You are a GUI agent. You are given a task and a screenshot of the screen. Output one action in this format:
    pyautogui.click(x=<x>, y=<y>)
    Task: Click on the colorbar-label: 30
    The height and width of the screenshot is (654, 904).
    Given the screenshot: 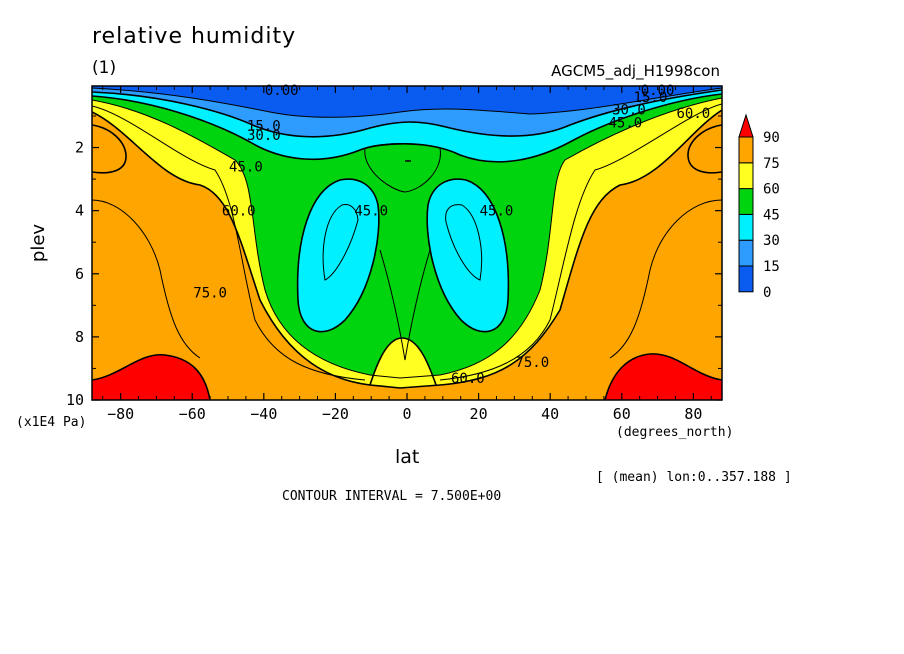 What is the action you would take?
    pyautogui.click(x=771, y=241)
    